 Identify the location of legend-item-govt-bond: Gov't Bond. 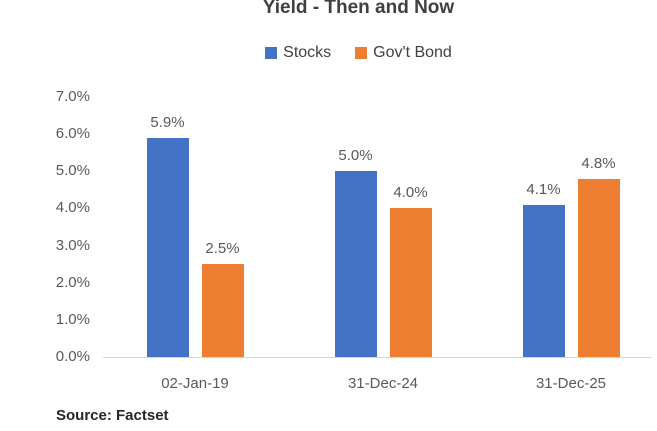
(403, 53).